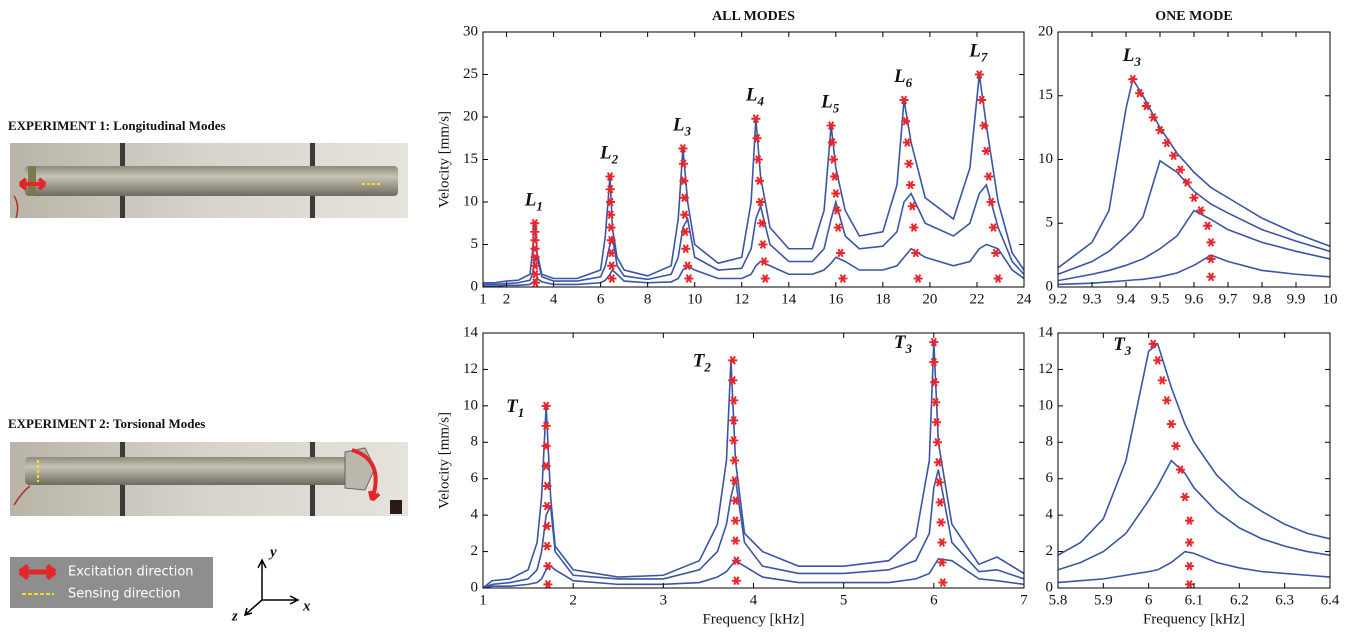 The image size is (1348, 633). What do you see at coordinates (124, 594) in the screenshot?
I see `legend-label: Sensing direction` at bounding box center [124, 594].